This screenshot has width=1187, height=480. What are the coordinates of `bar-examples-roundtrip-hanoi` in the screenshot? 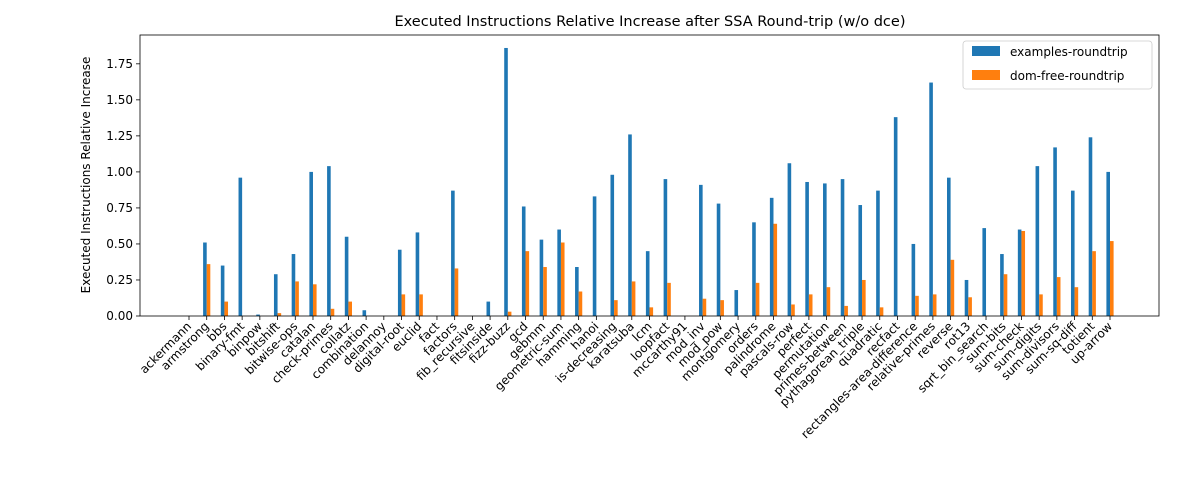 It's located at (594, 256).